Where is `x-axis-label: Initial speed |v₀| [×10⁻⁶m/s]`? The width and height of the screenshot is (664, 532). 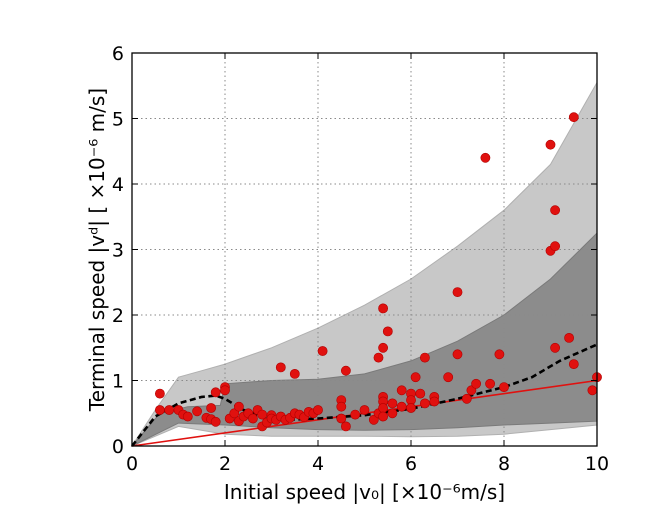
x-axis-label: Initial speed |v₀| [×10⁻⁶m/s] is located at coordinates (364, 492).